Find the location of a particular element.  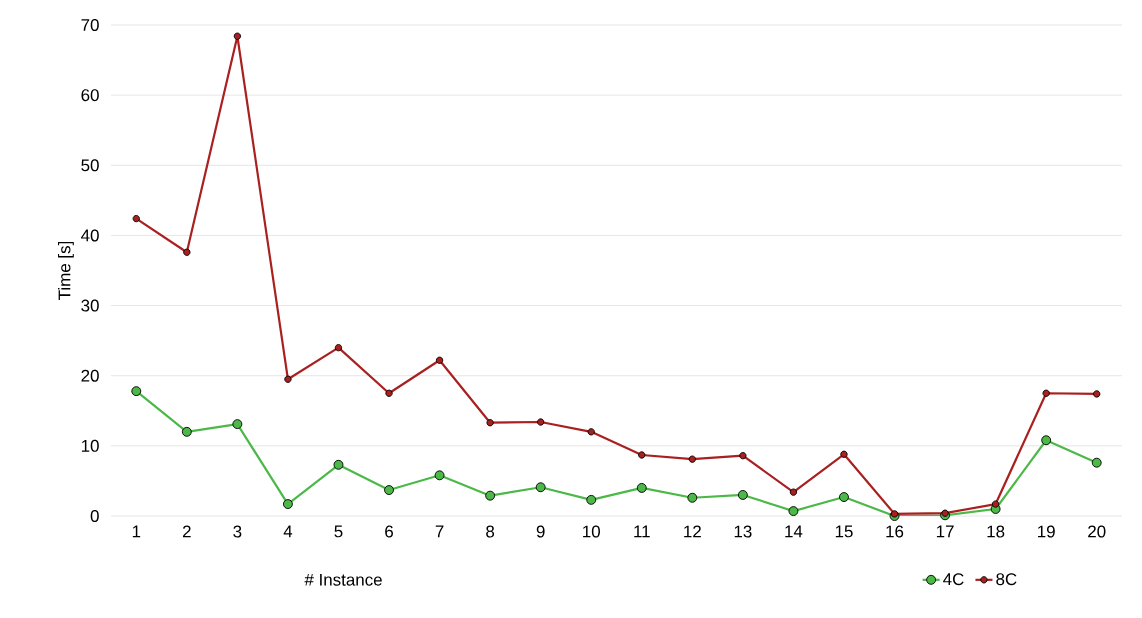

x-tick-label: 19 is located at coordinates (1046, 531).